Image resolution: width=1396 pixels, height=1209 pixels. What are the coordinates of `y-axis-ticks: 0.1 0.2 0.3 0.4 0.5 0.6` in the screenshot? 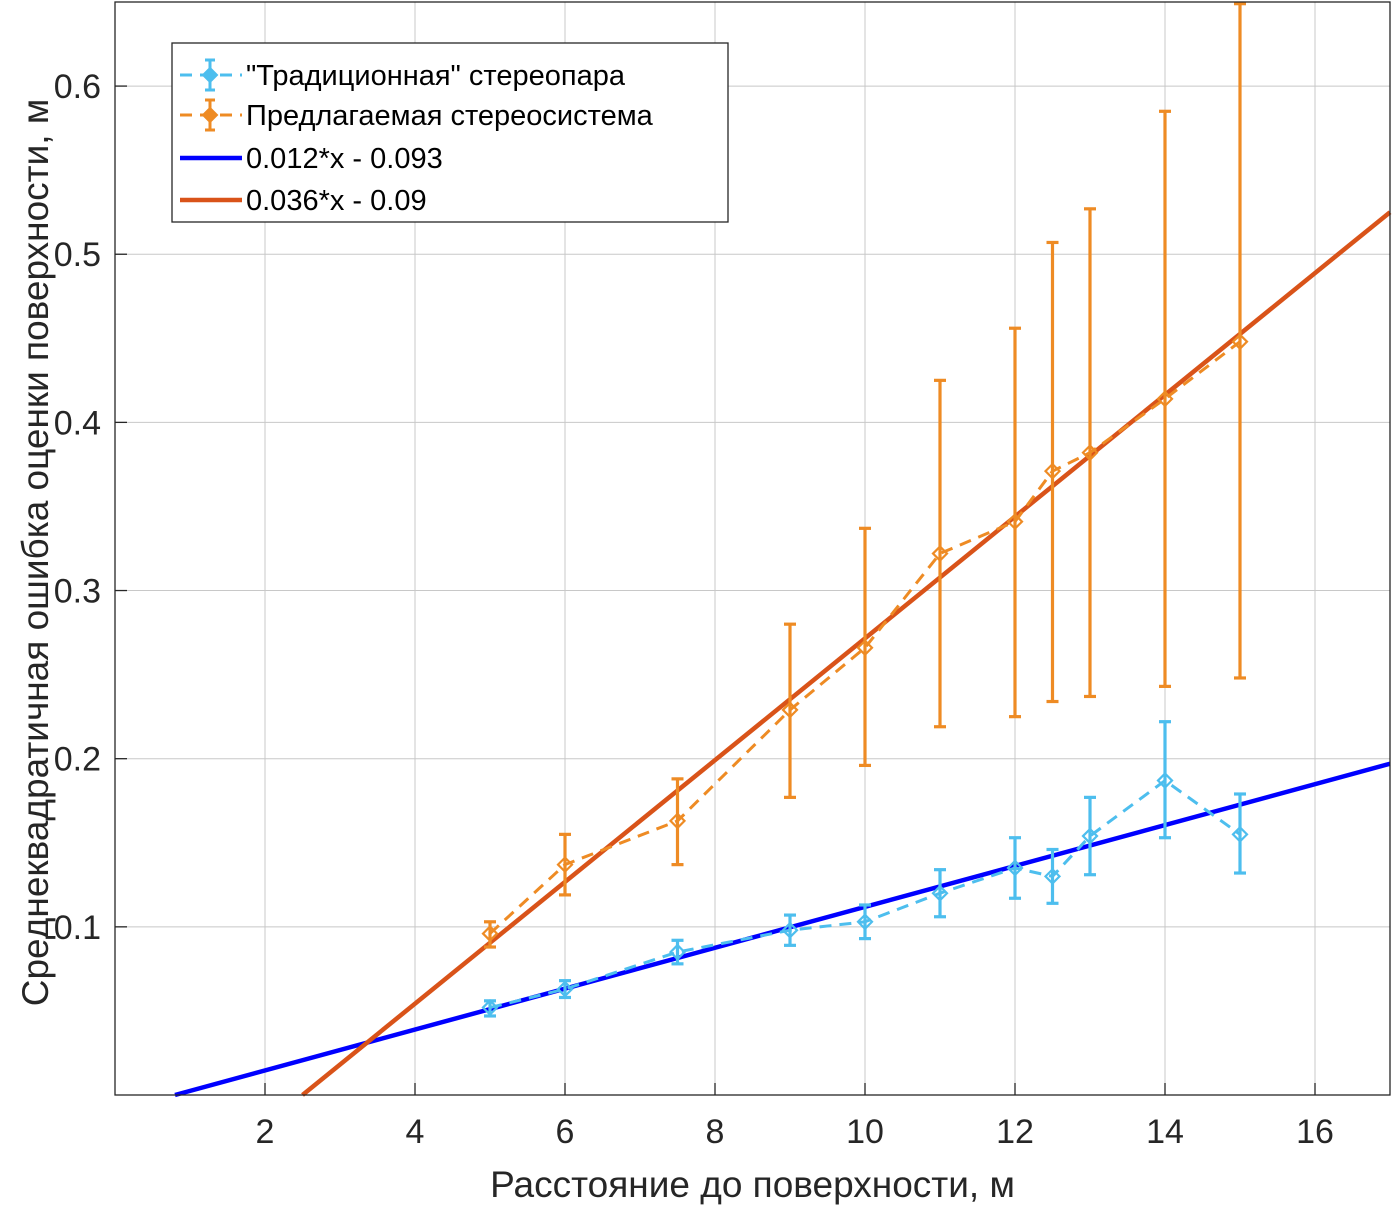 It's located at (90, 507).